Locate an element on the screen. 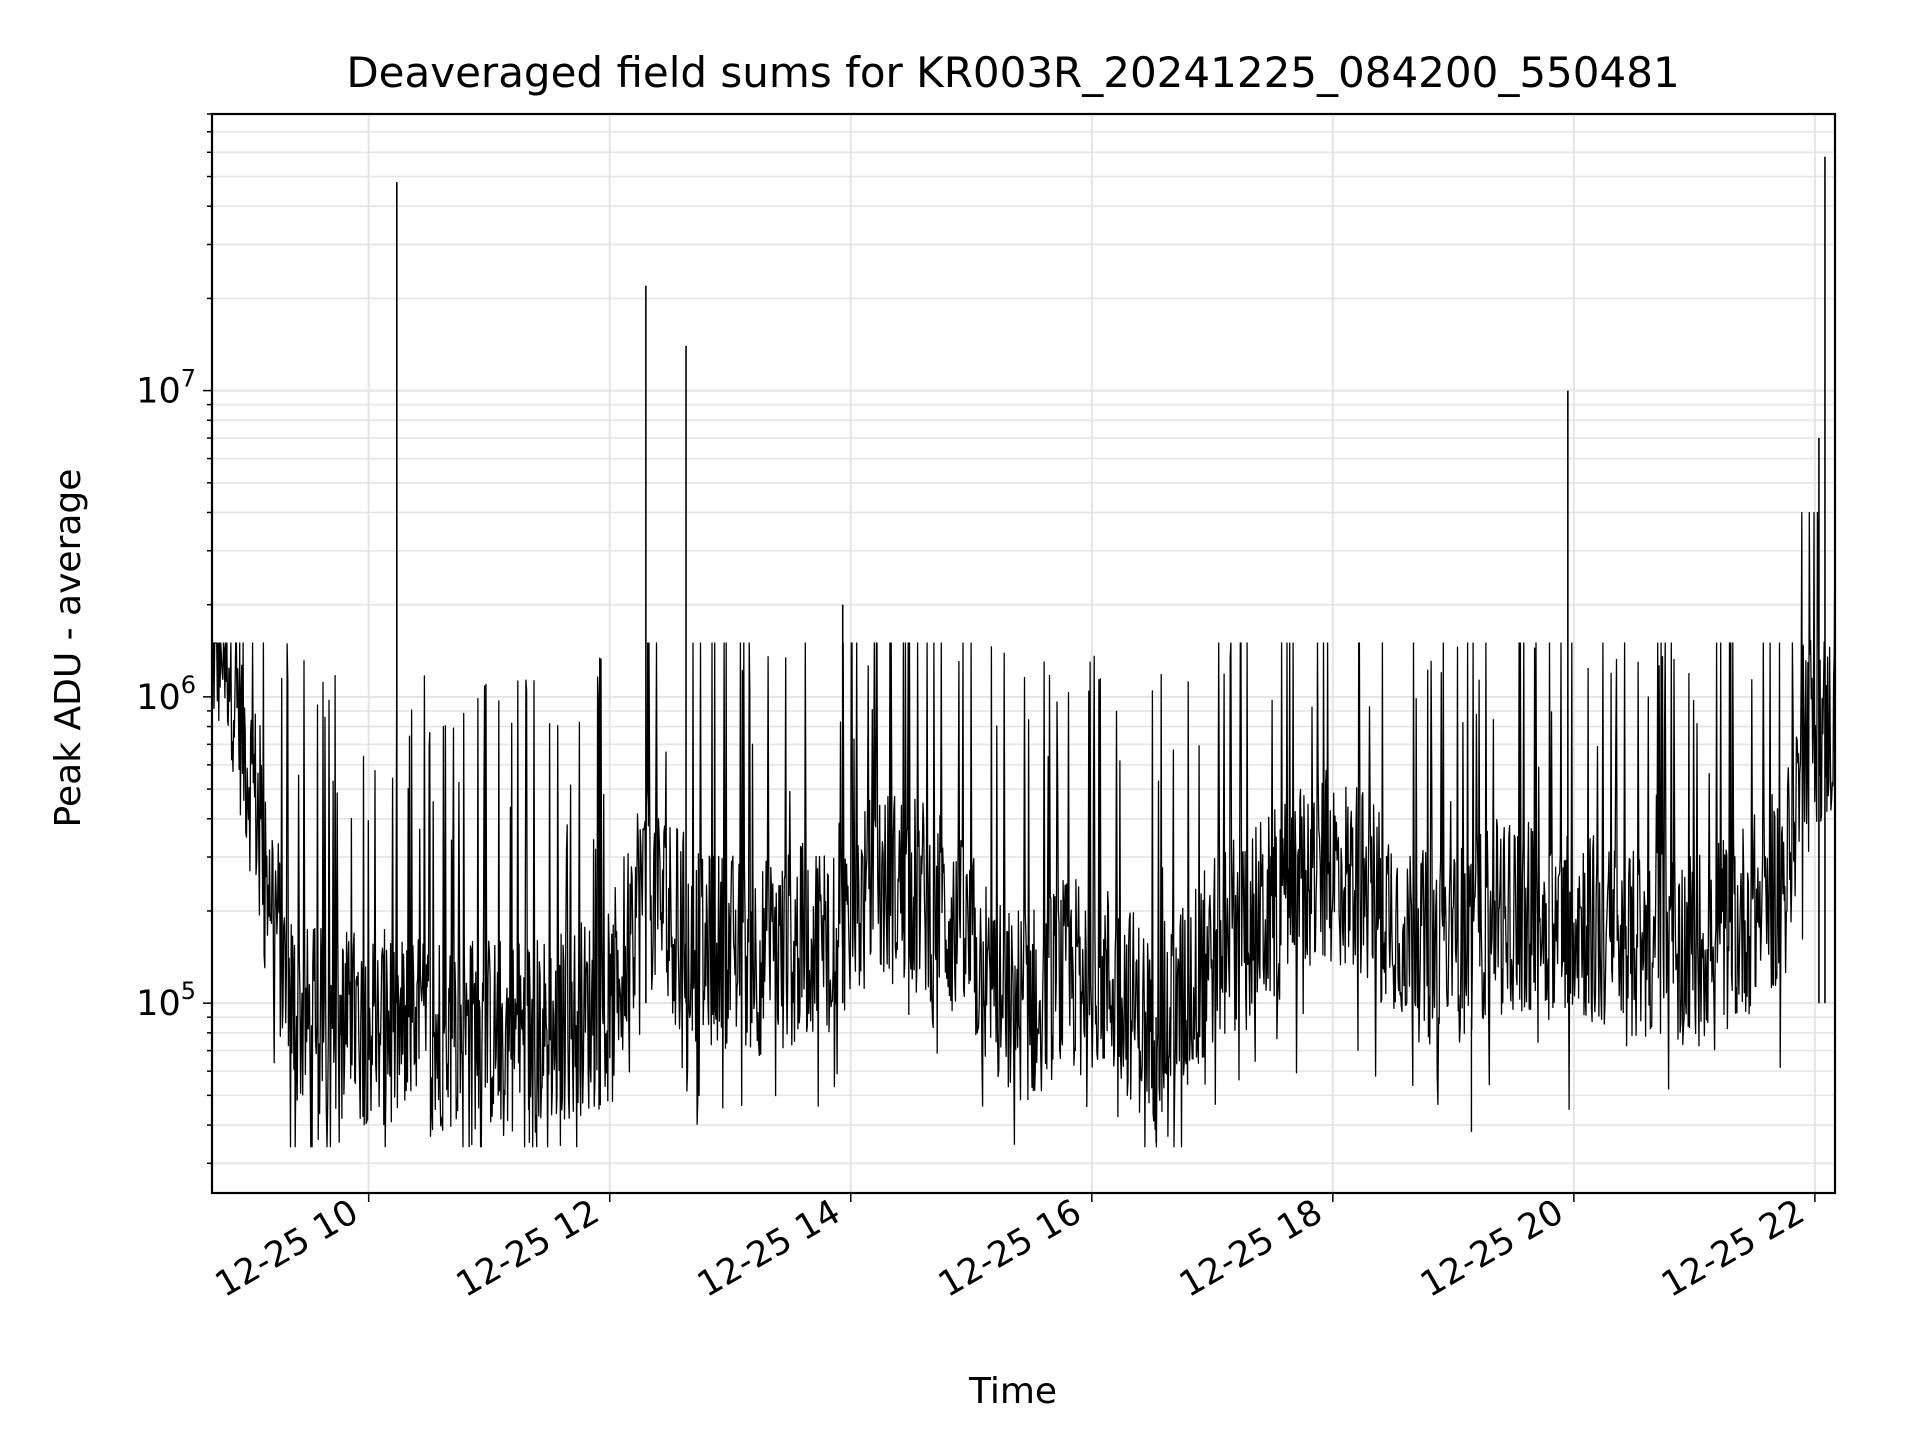 This screenshot has height=1440, width=1920. y-tick-label: 10⁵ is located at coordinates (166, 1000).